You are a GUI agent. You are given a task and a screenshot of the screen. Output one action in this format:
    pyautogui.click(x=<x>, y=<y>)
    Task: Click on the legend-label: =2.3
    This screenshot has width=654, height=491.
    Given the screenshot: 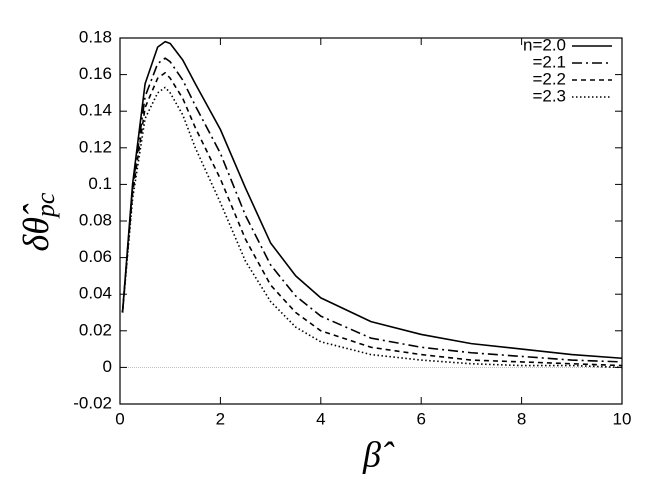 What is the action you would take?
    pyautogui.click(x=549, y=95)
    